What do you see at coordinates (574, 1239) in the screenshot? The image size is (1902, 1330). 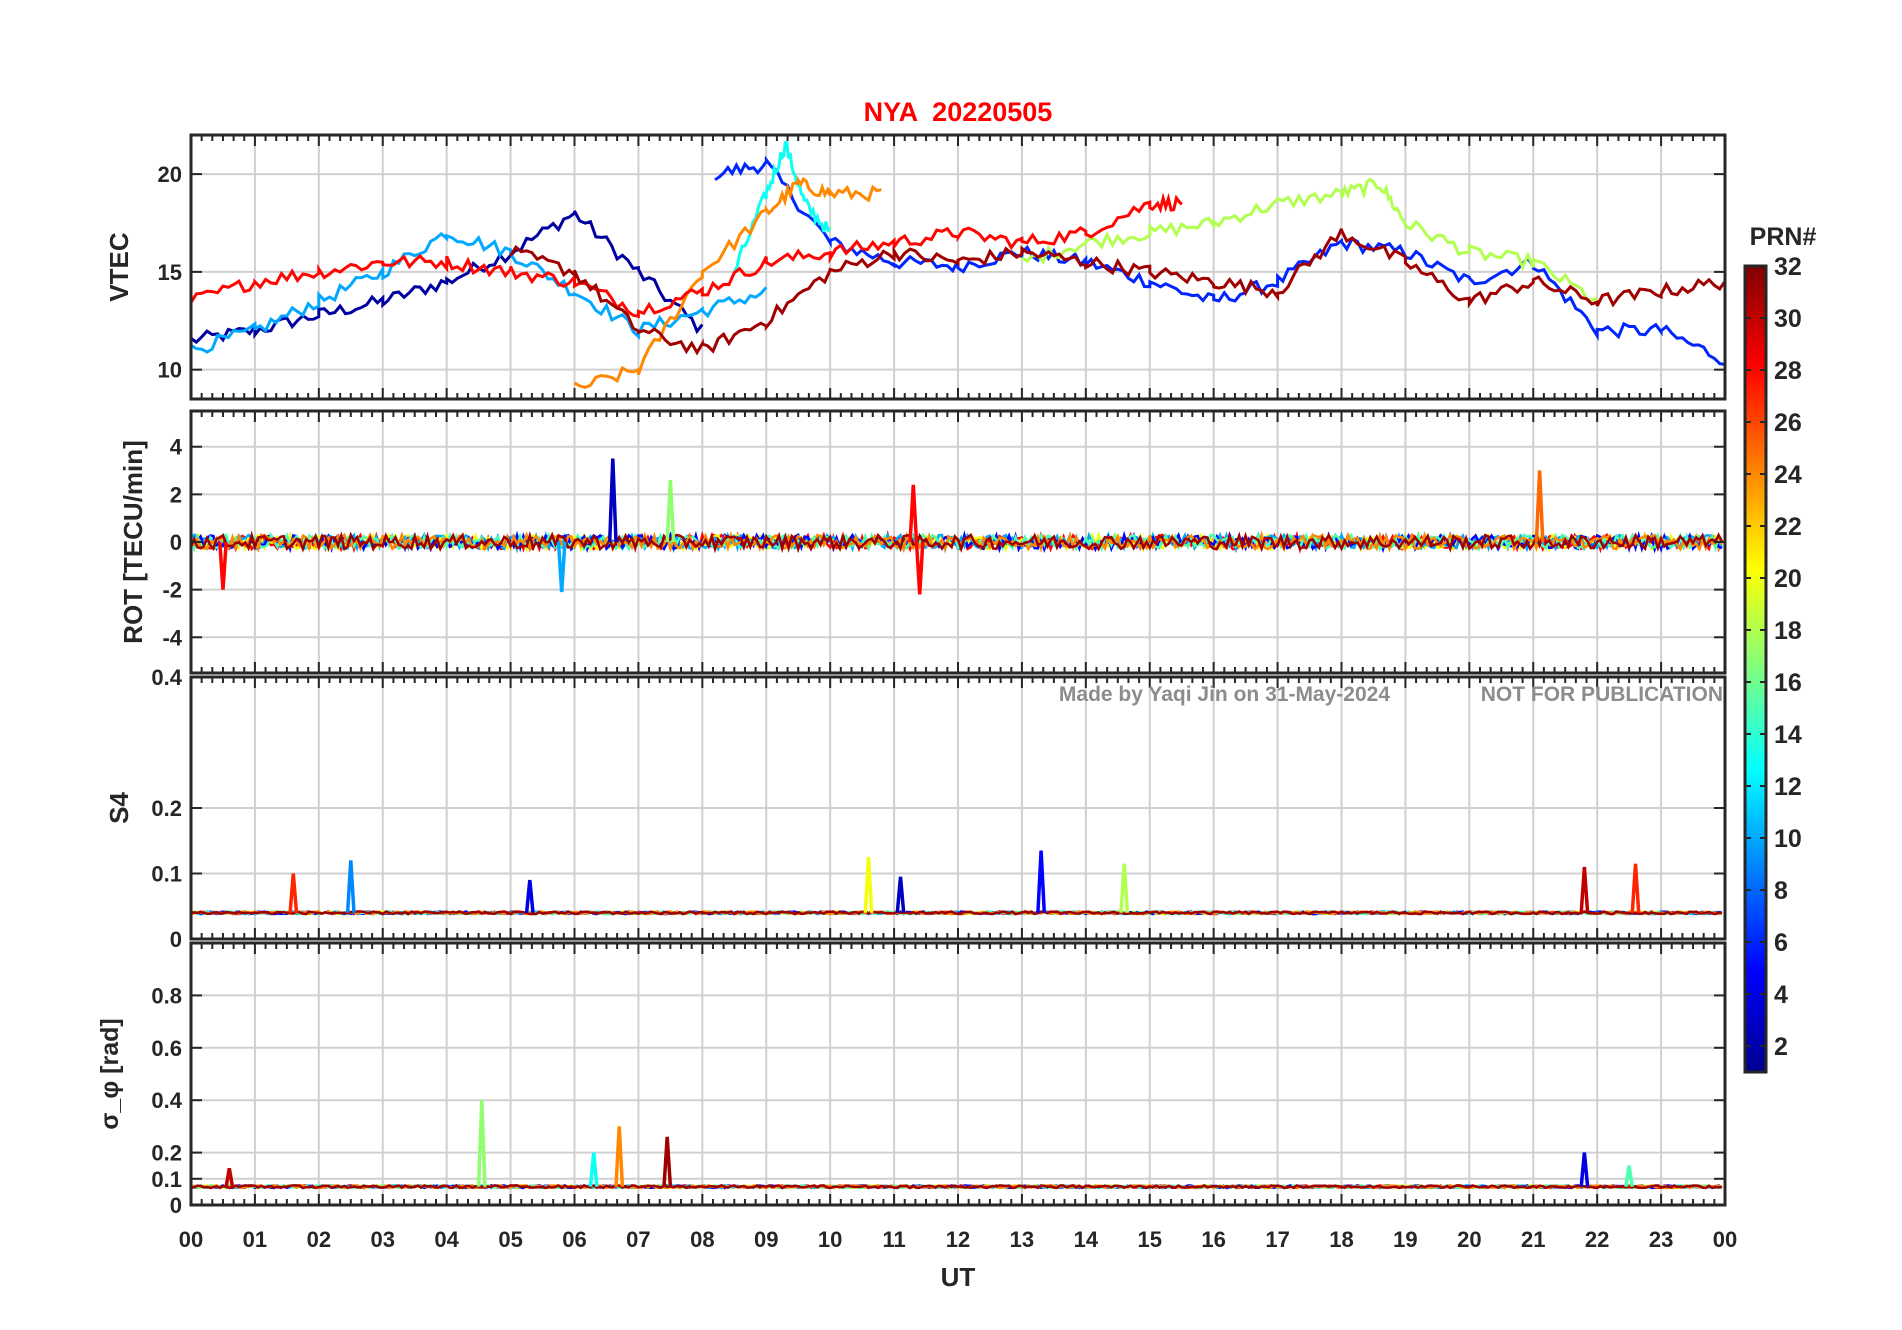 I see `x-tick-label: 06` at bounding box center [574, 1239].